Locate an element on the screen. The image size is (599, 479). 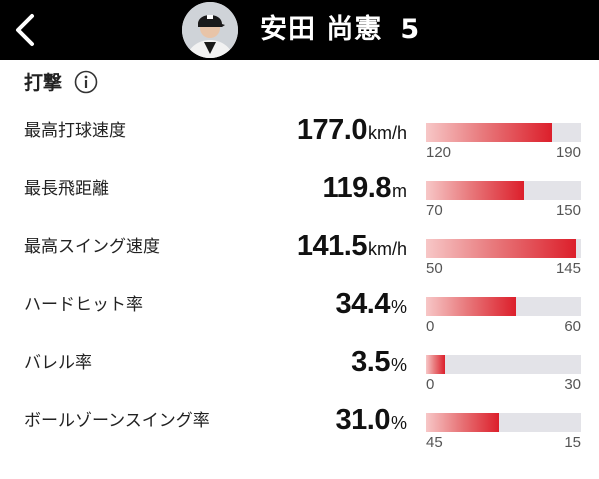
scale-max-label: 145 is located at coordinates (568, 268).